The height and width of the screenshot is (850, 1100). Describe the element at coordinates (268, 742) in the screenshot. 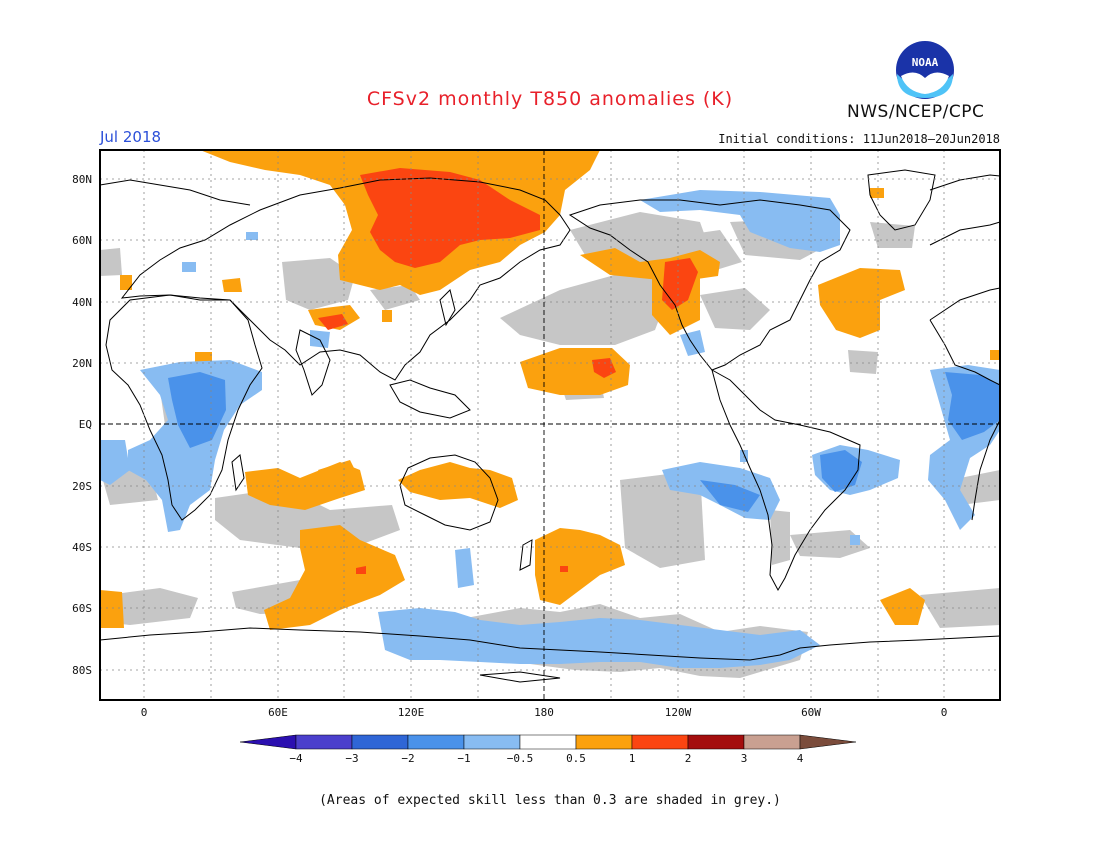

I see `legend-swatch-min` at that location.